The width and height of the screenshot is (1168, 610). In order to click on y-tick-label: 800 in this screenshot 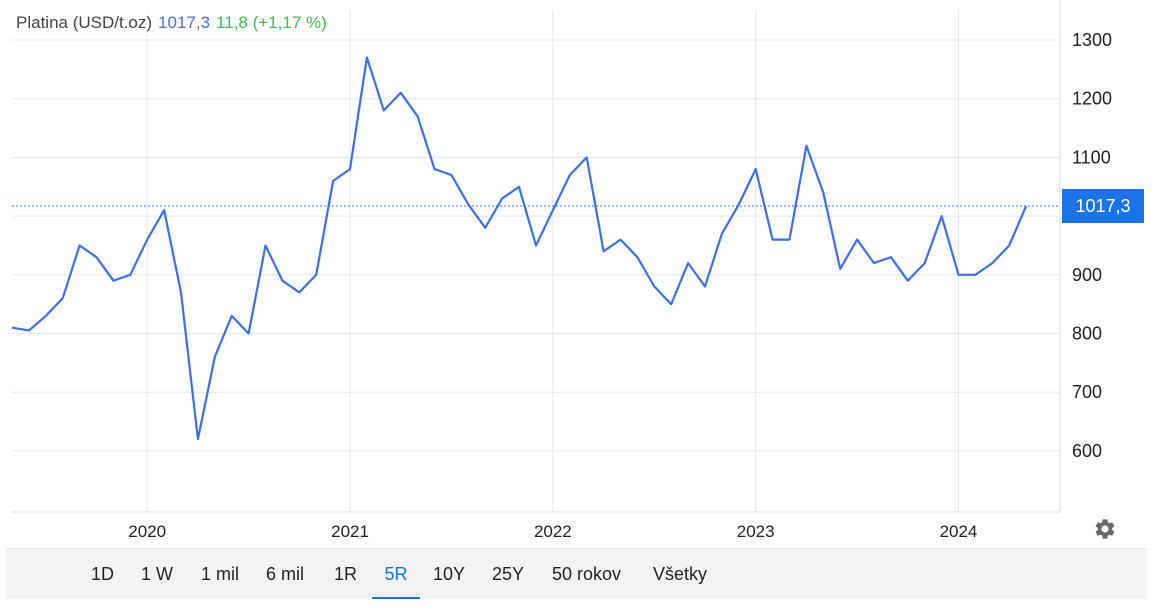, I will do `click(1087, 334)`.